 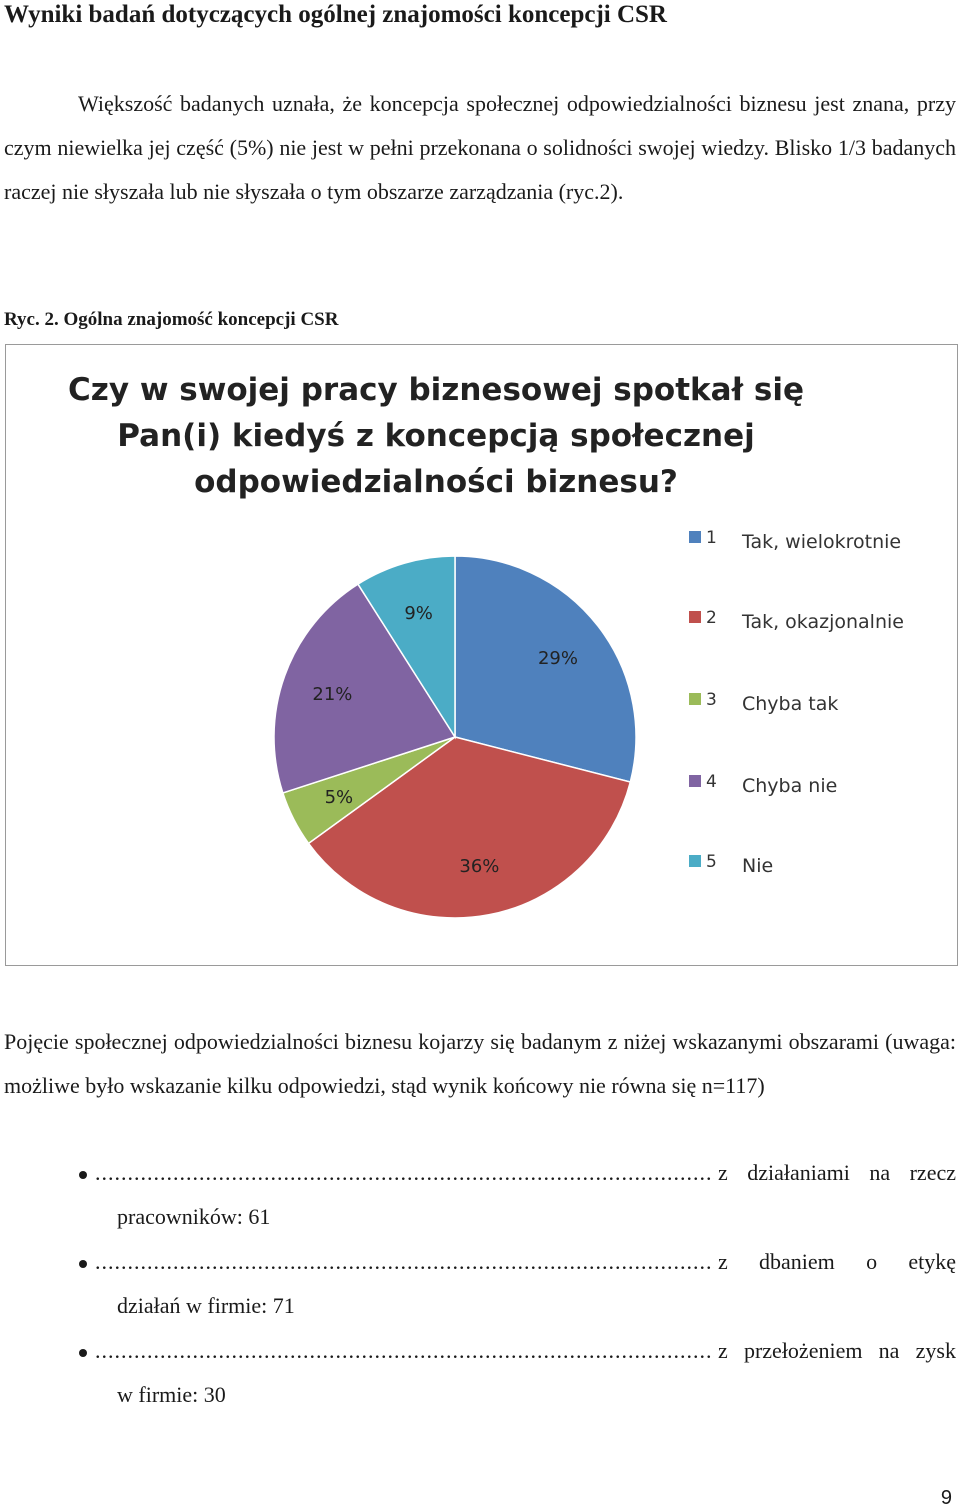 I want to click on association-item-word: o, so click(x=872, y=1261).